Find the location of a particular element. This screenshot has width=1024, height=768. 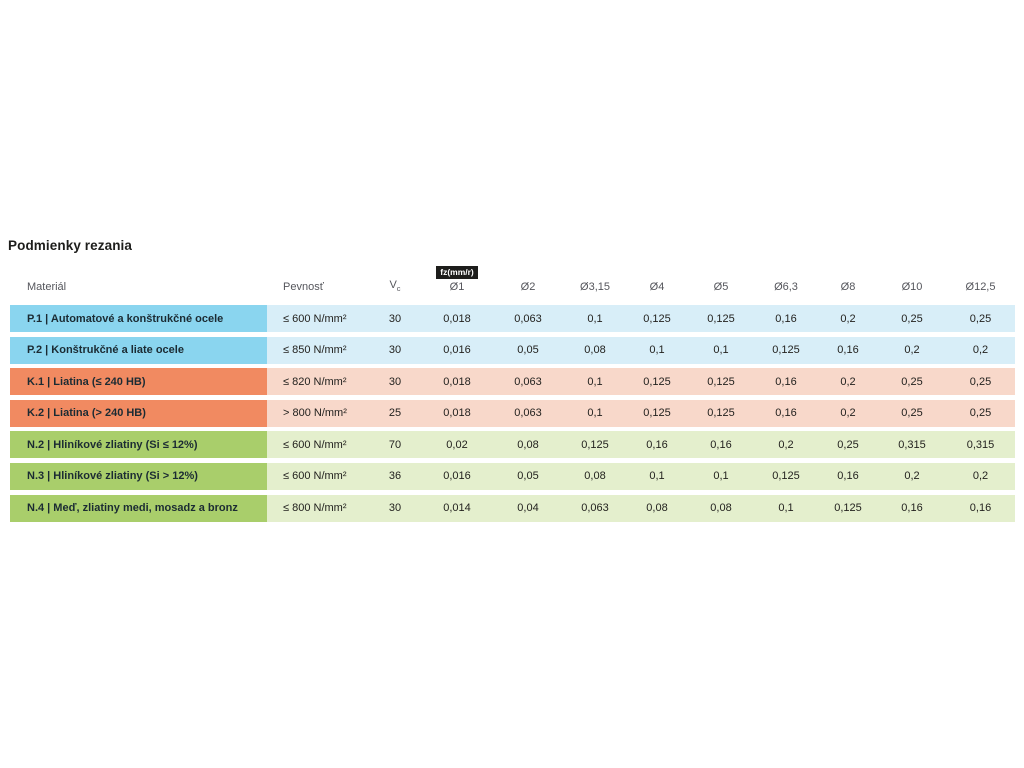

pevnost-cell: ≤ 850 N/mm² is located at coordinates (317, 350).